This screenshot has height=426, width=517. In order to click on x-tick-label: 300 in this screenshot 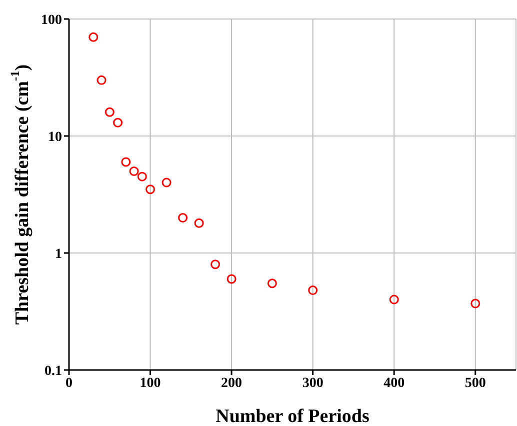, I will do `click(313, 383)`.